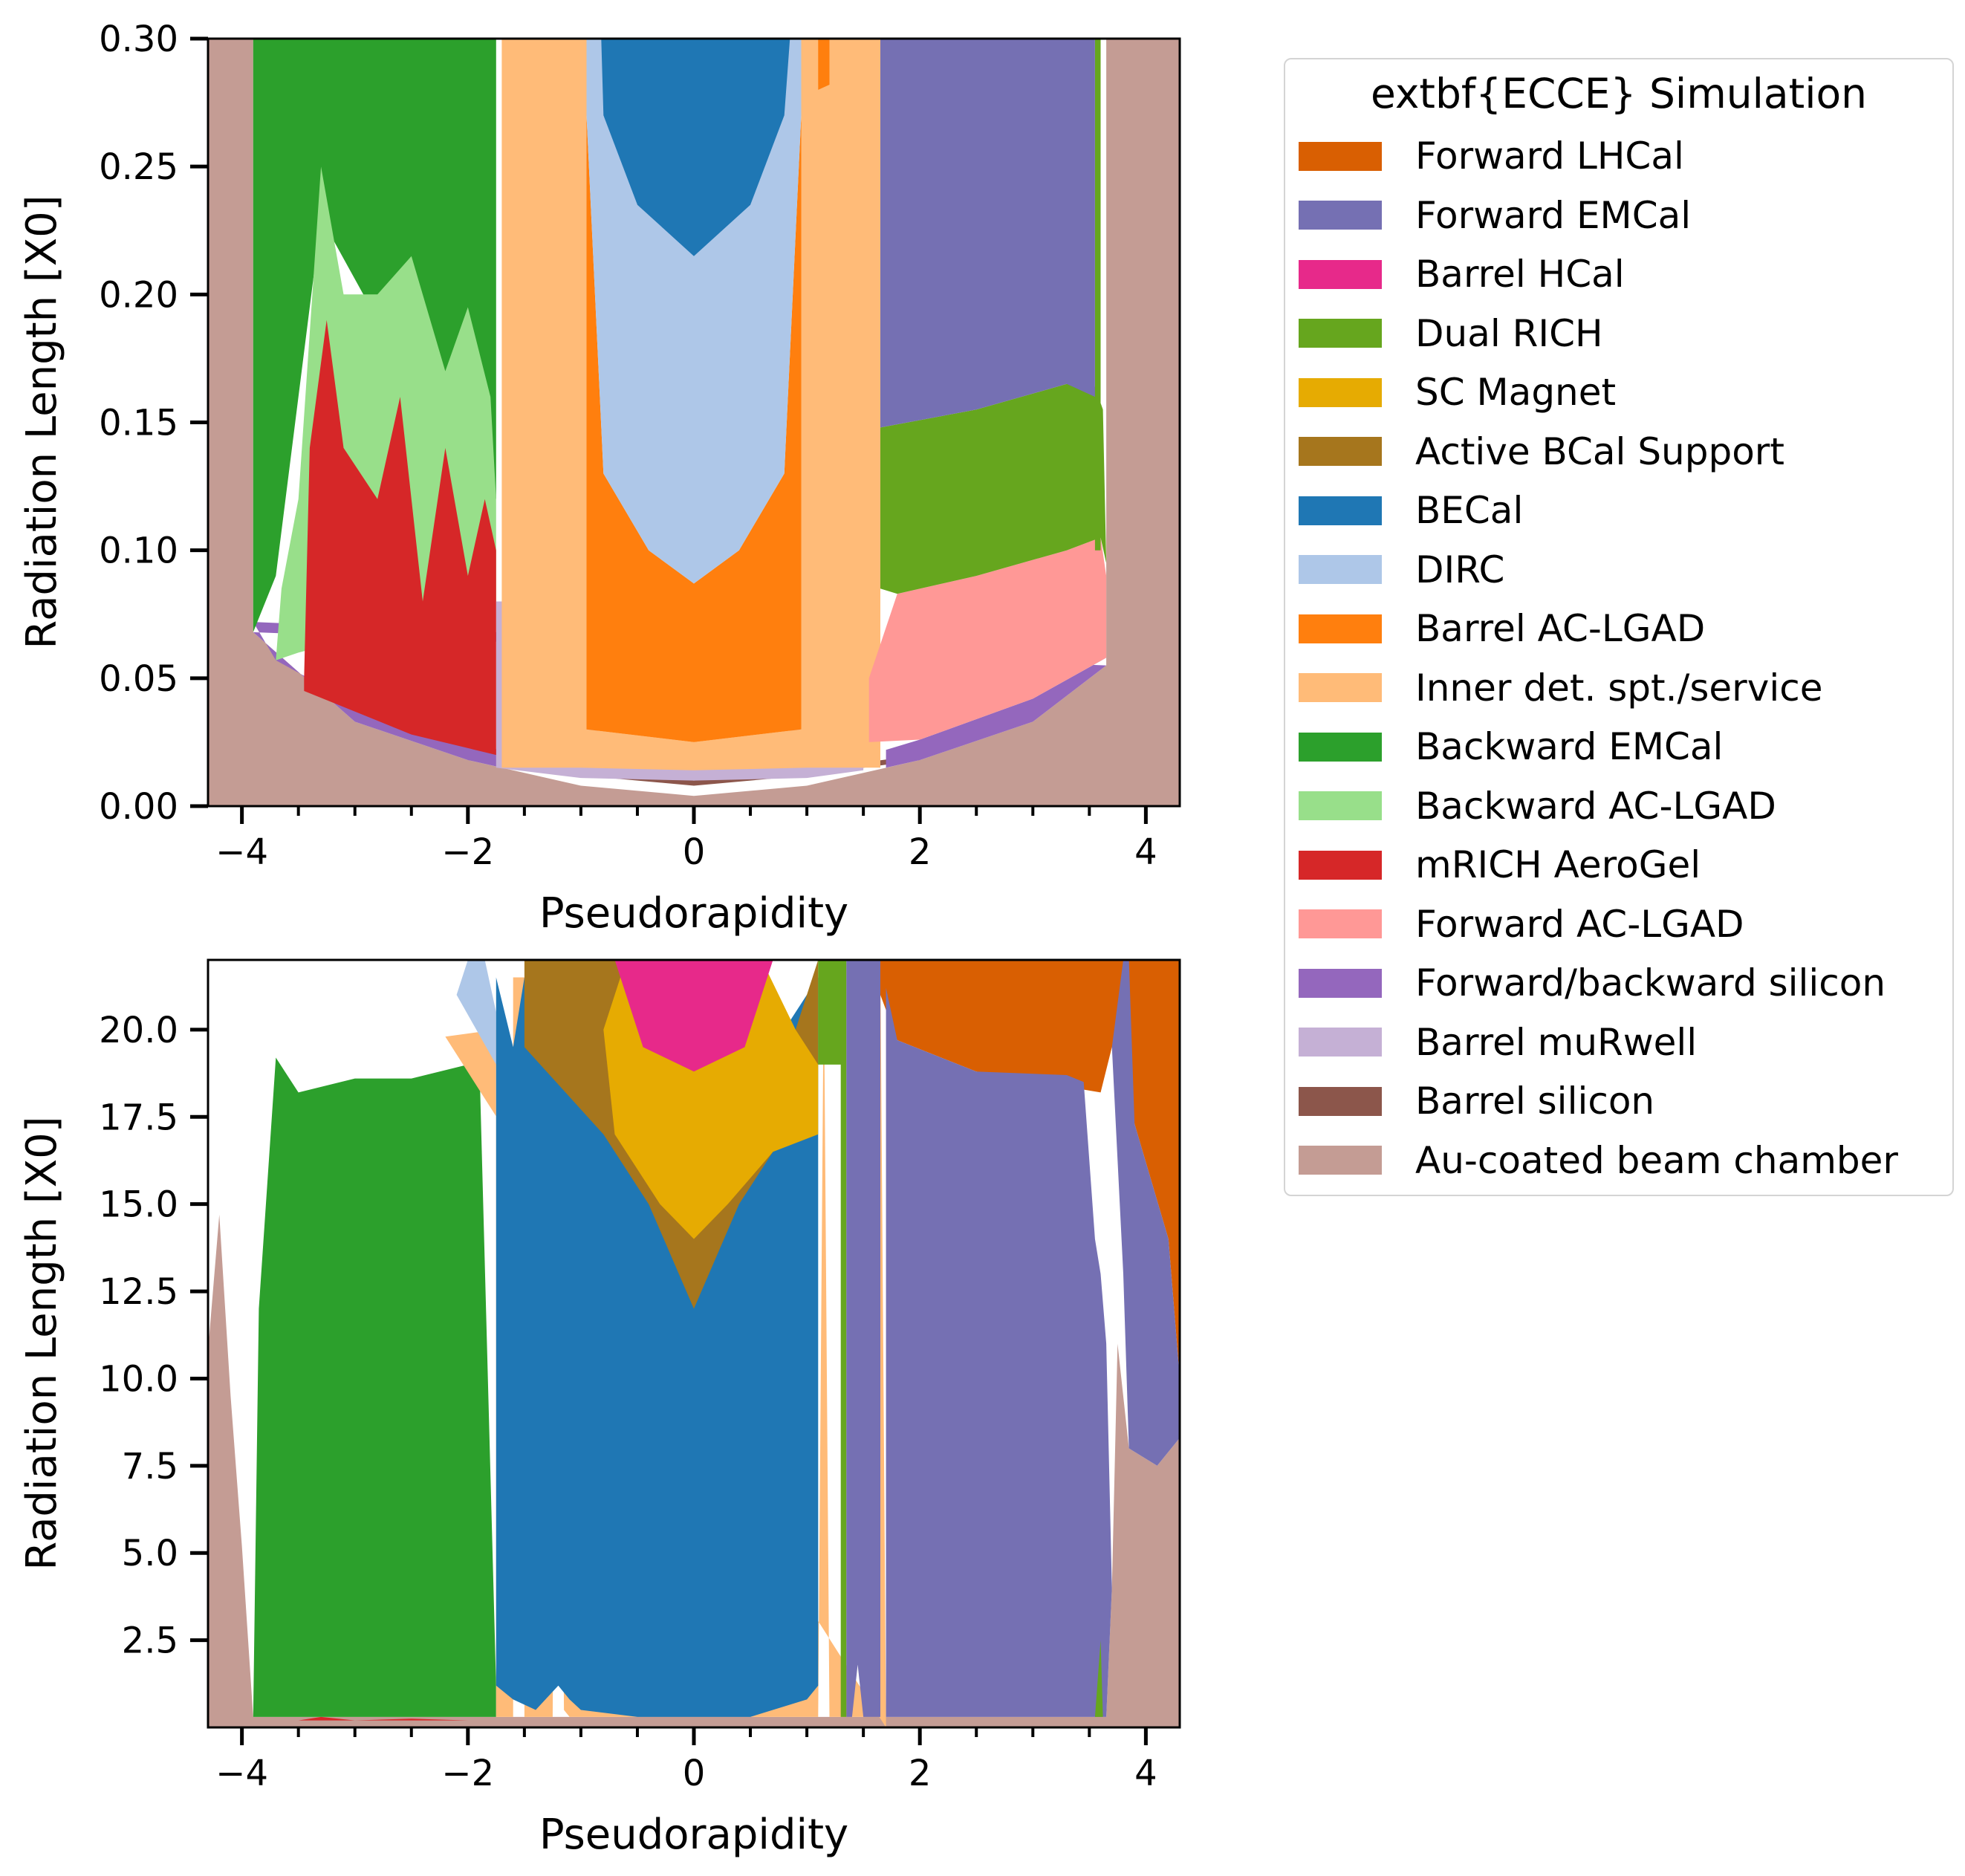  Describe the element at coordinates (138, 551) in the screenshot. I see `top-y-tick-label: 0.10` at that location.